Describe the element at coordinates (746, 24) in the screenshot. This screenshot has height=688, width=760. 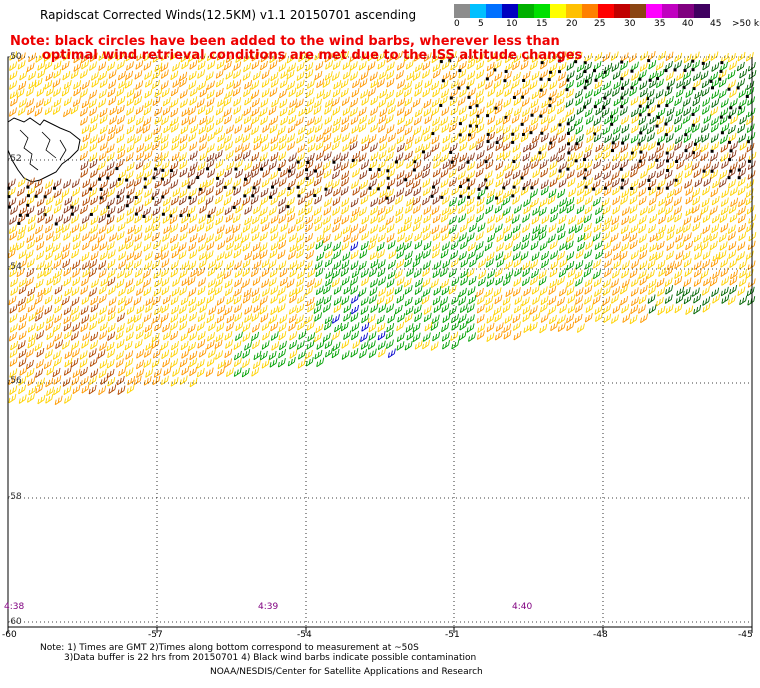
I see `legend-tick-10: >50 knots` at that location.